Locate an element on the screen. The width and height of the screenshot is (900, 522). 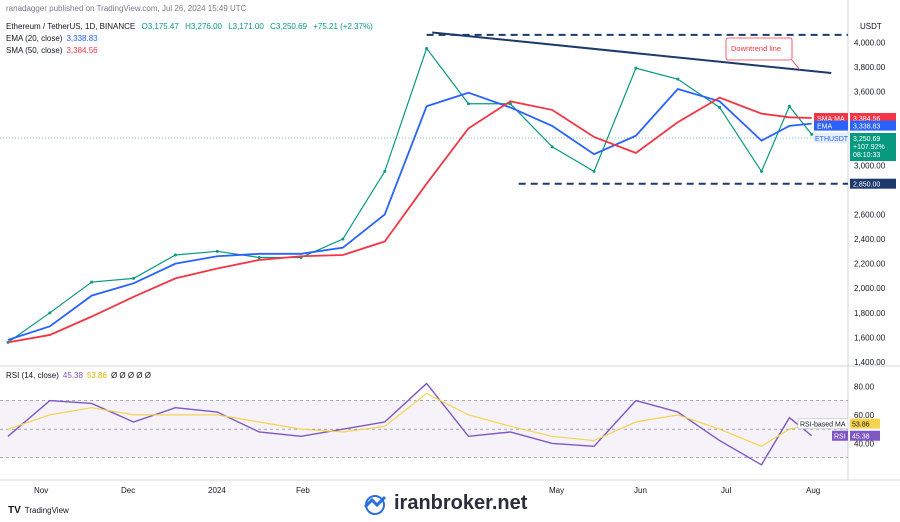
symbol-tag is located at coordinates (831, 138).